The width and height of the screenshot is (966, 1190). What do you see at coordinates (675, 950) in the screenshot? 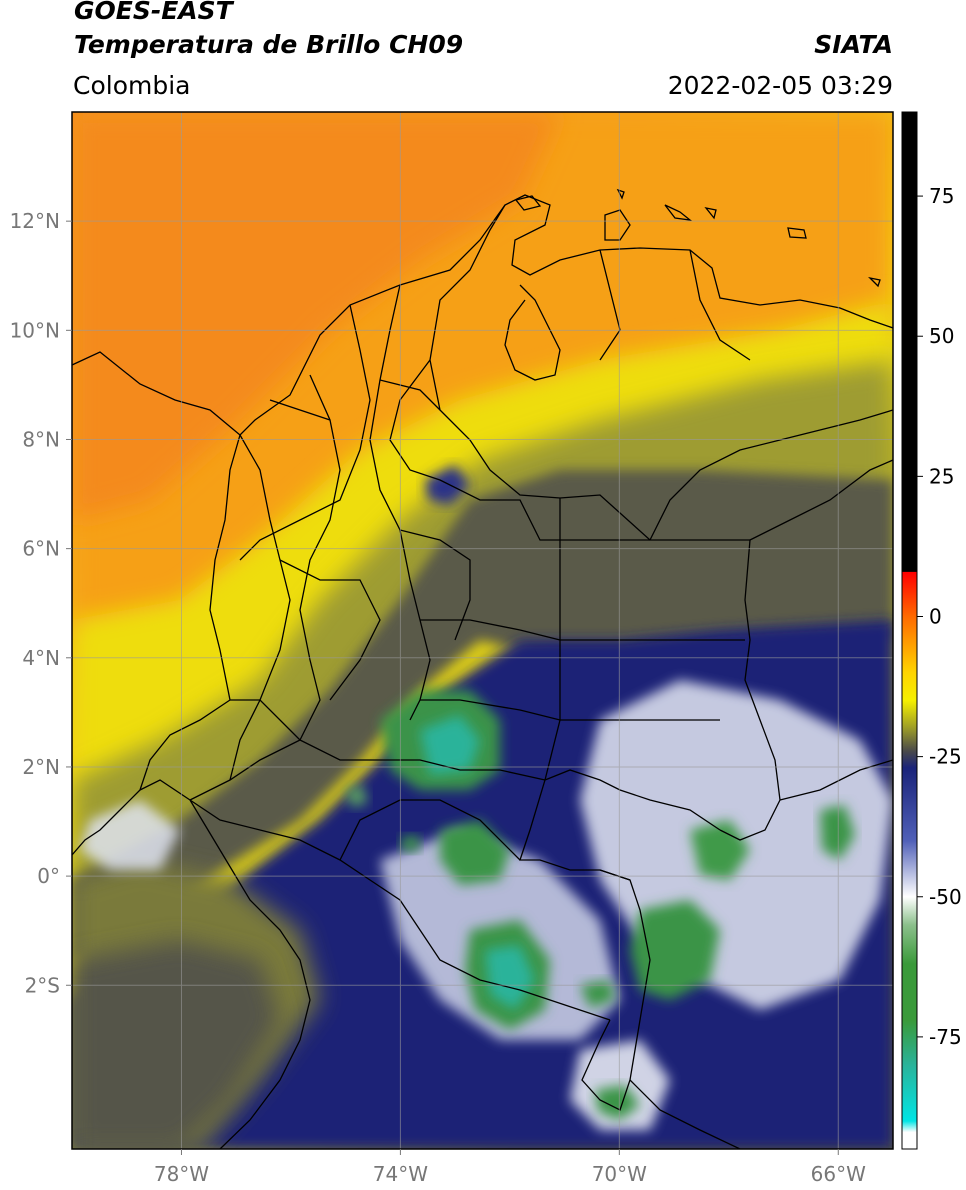
I see `southeast-convective-cell` at bounding box center [675, 950].